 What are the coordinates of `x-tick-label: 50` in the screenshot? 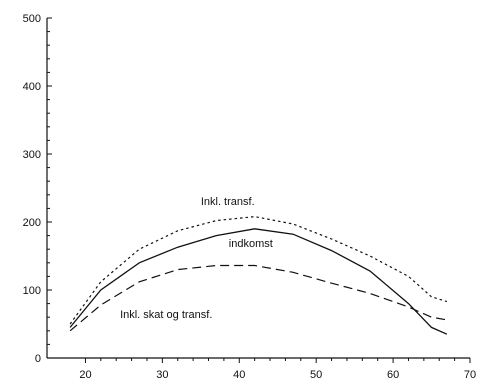 It's located at (316, 375).